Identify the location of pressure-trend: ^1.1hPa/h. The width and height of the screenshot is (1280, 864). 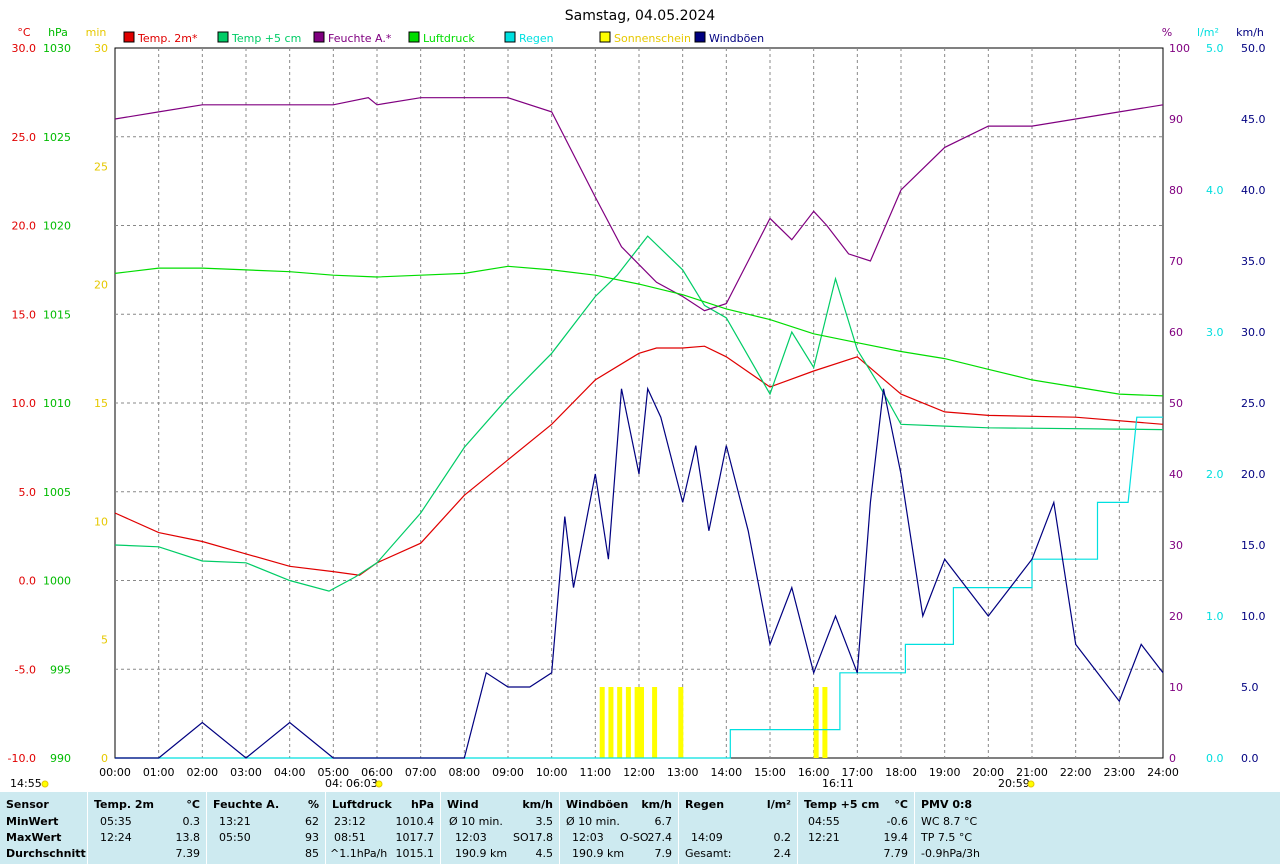
(359, 853).